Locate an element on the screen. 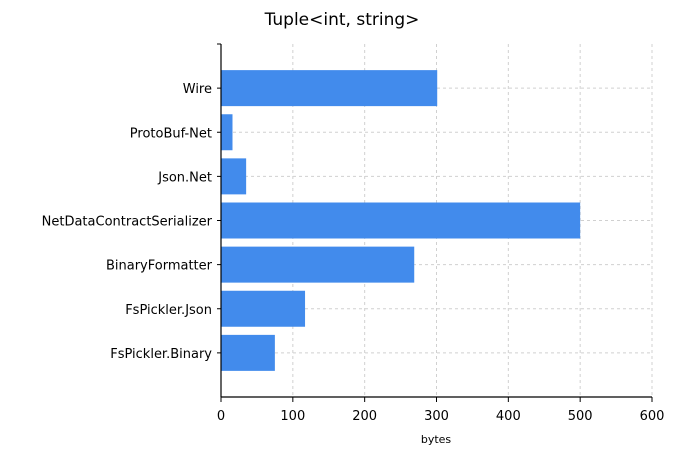 This screenshot has height=461, width=684. y-tick-label: ProtoBuf-Net is located at coordinates (171, 133).